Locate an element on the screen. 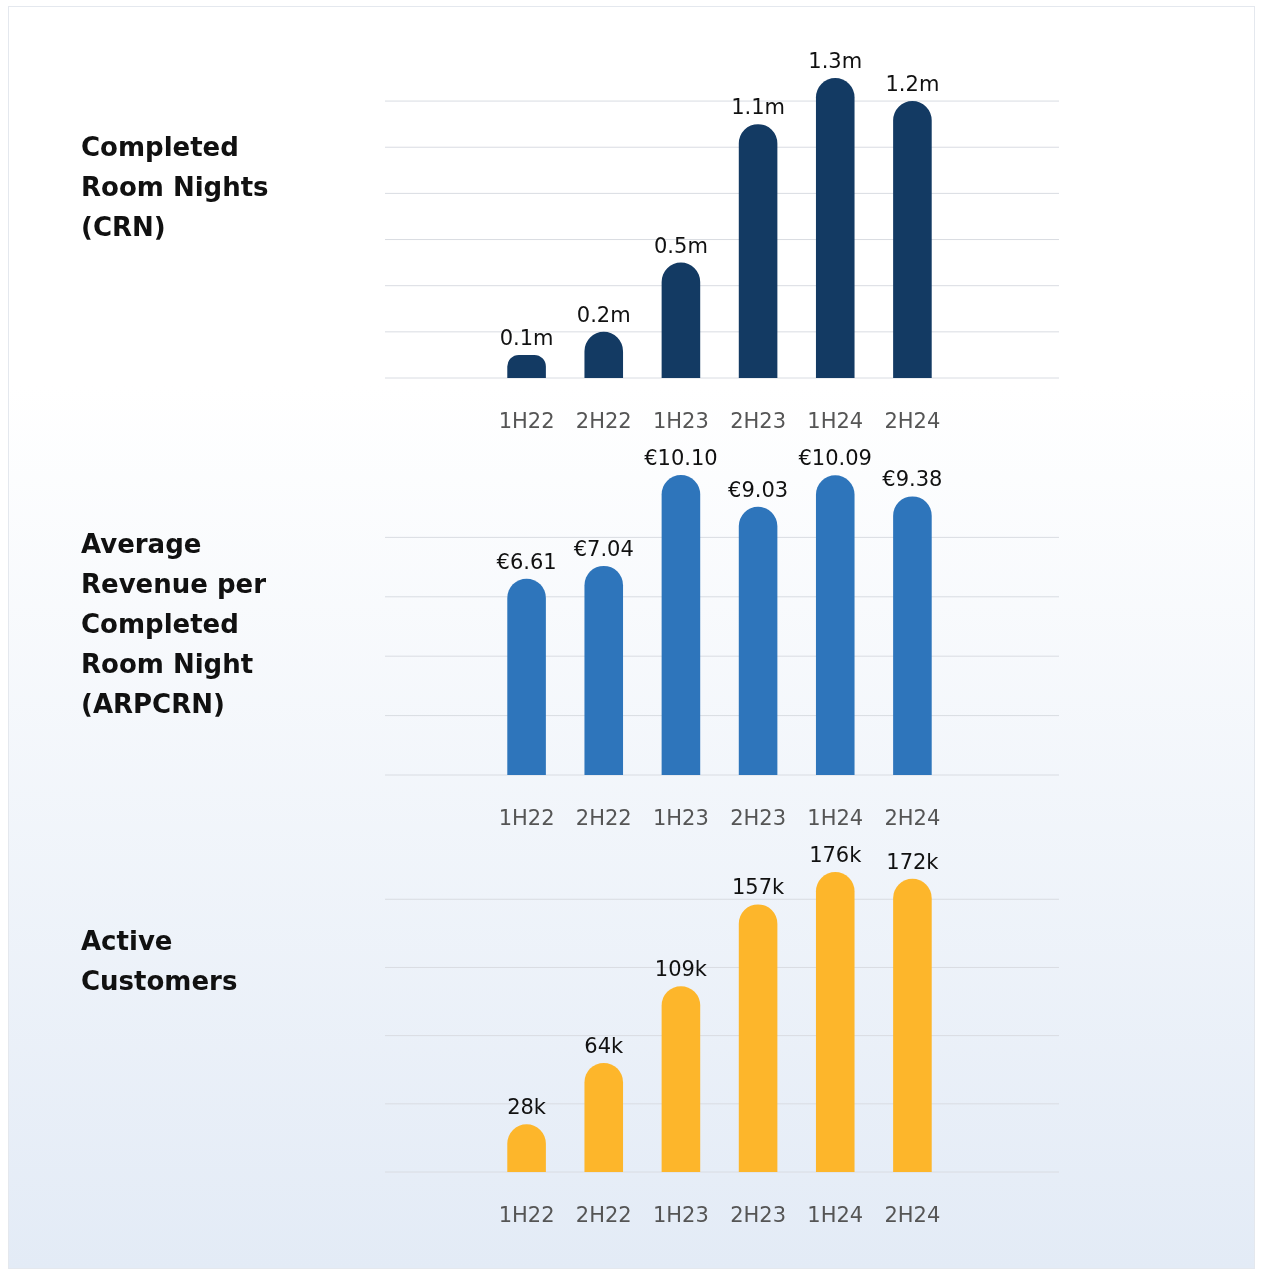 This screenshot has height=1269, width=1261. data-label: 172k is located at coordinates (913, 861).